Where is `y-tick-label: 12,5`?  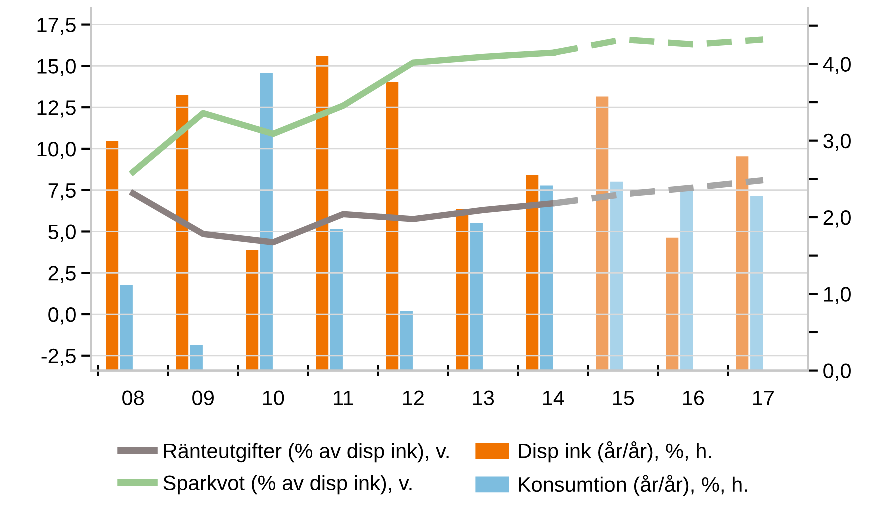 y-tick-label: 12,5 is located at coordinates (57, 109).